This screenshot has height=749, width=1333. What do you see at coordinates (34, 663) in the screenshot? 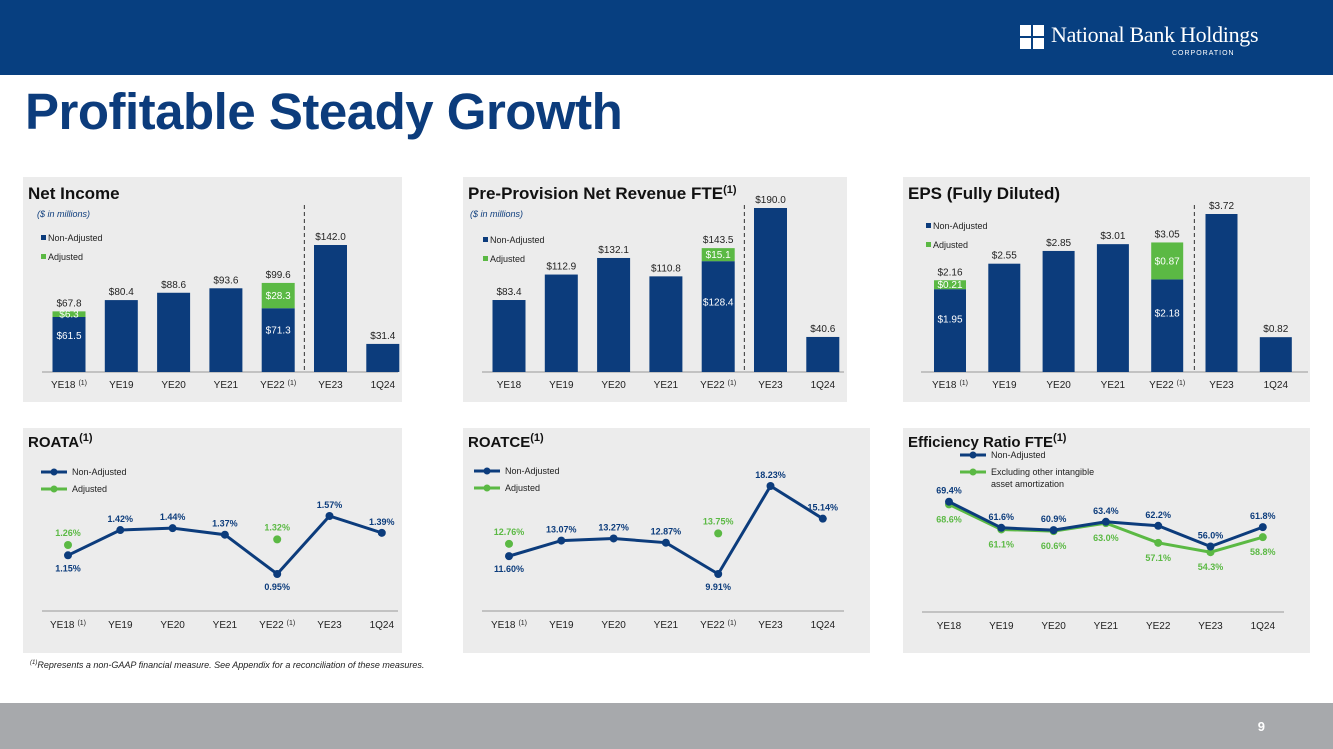
I see `footnote-mark: (1)` at bounding box center [34, 663].